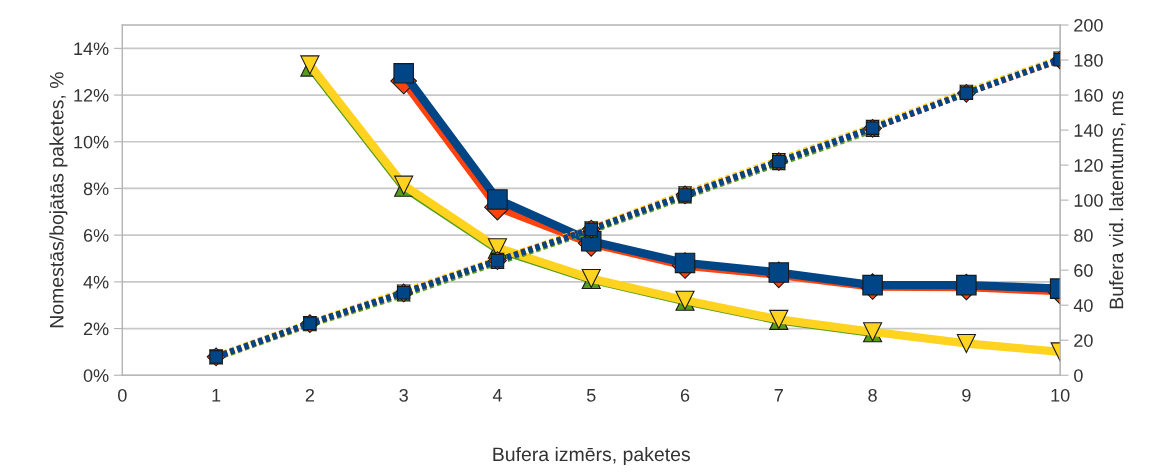 The width and height of the screenshot is (1165, 472). What do you see at coordinates (1083, 235) in the screenshot?
I see `y2-tick-label: 80` at bounding box center [1083, 235].